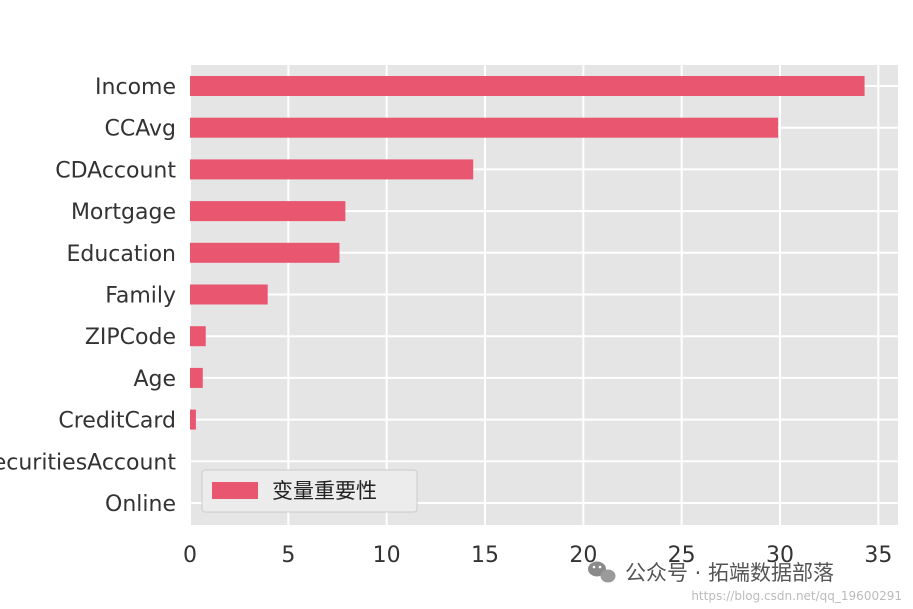 This screenshot has height=609, width=913. Describe the element at coordinates (729, 573) in the screenshot. I see `watermark-text: 公众号 · 拓端数据部落` at that location.